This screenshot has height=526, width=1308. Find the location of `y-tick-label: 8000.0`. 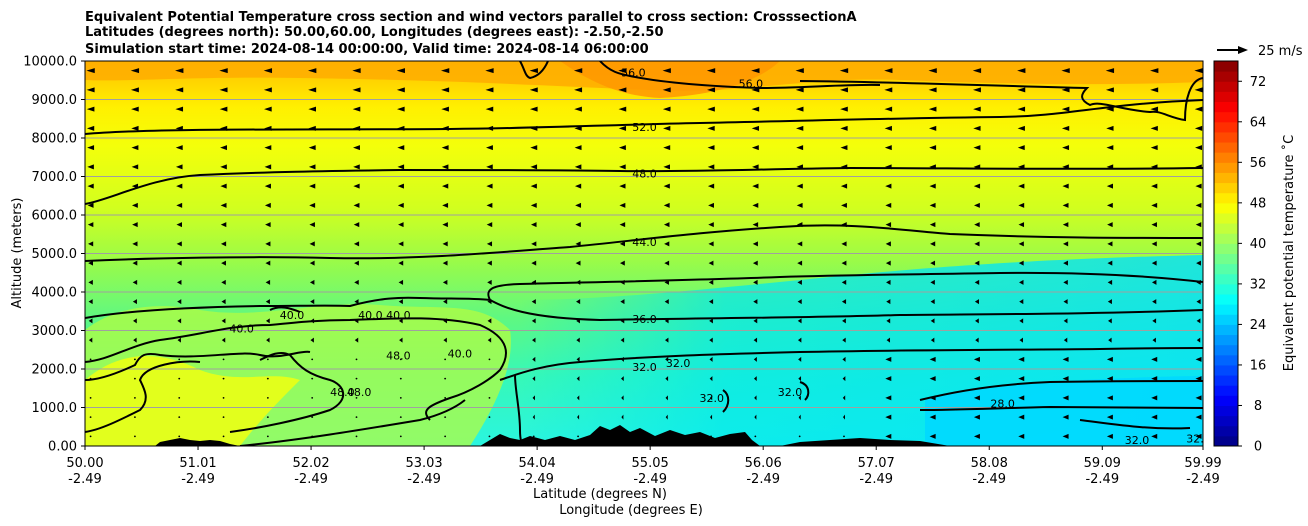

y-tick-label: 8000.0 is located at coordinates (55, 139).